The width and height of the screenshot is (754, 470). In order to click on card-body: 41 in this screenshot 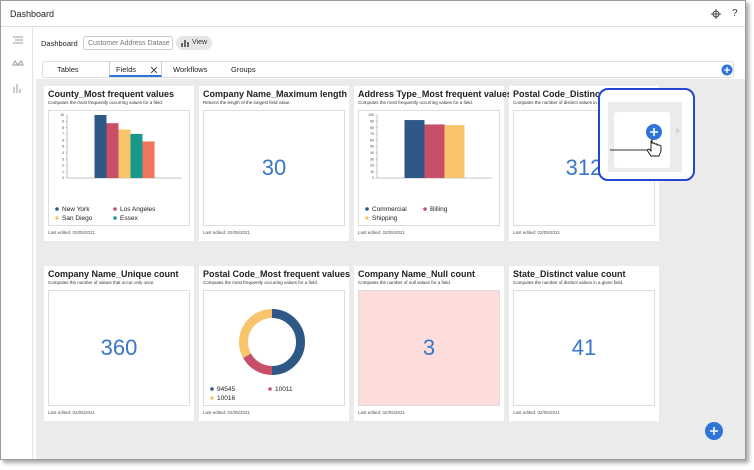, I will do `click(584, 348)`.